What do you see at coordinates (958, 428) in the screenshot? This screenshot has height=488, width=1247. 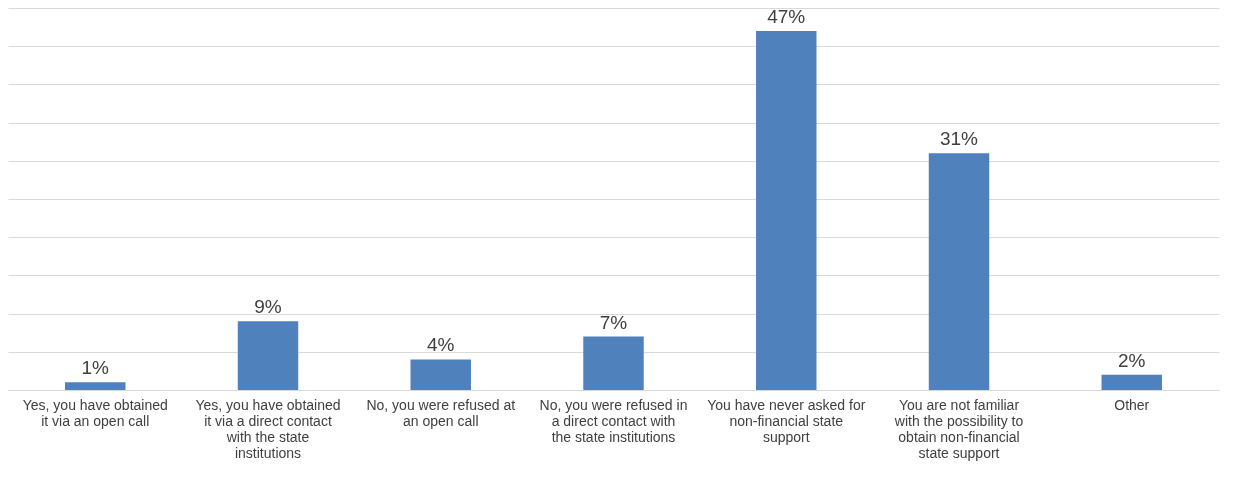 I see `x-tick-label: You are not familiar with the possibility to obtain non-financial state support` at bounding box center [958, 428].